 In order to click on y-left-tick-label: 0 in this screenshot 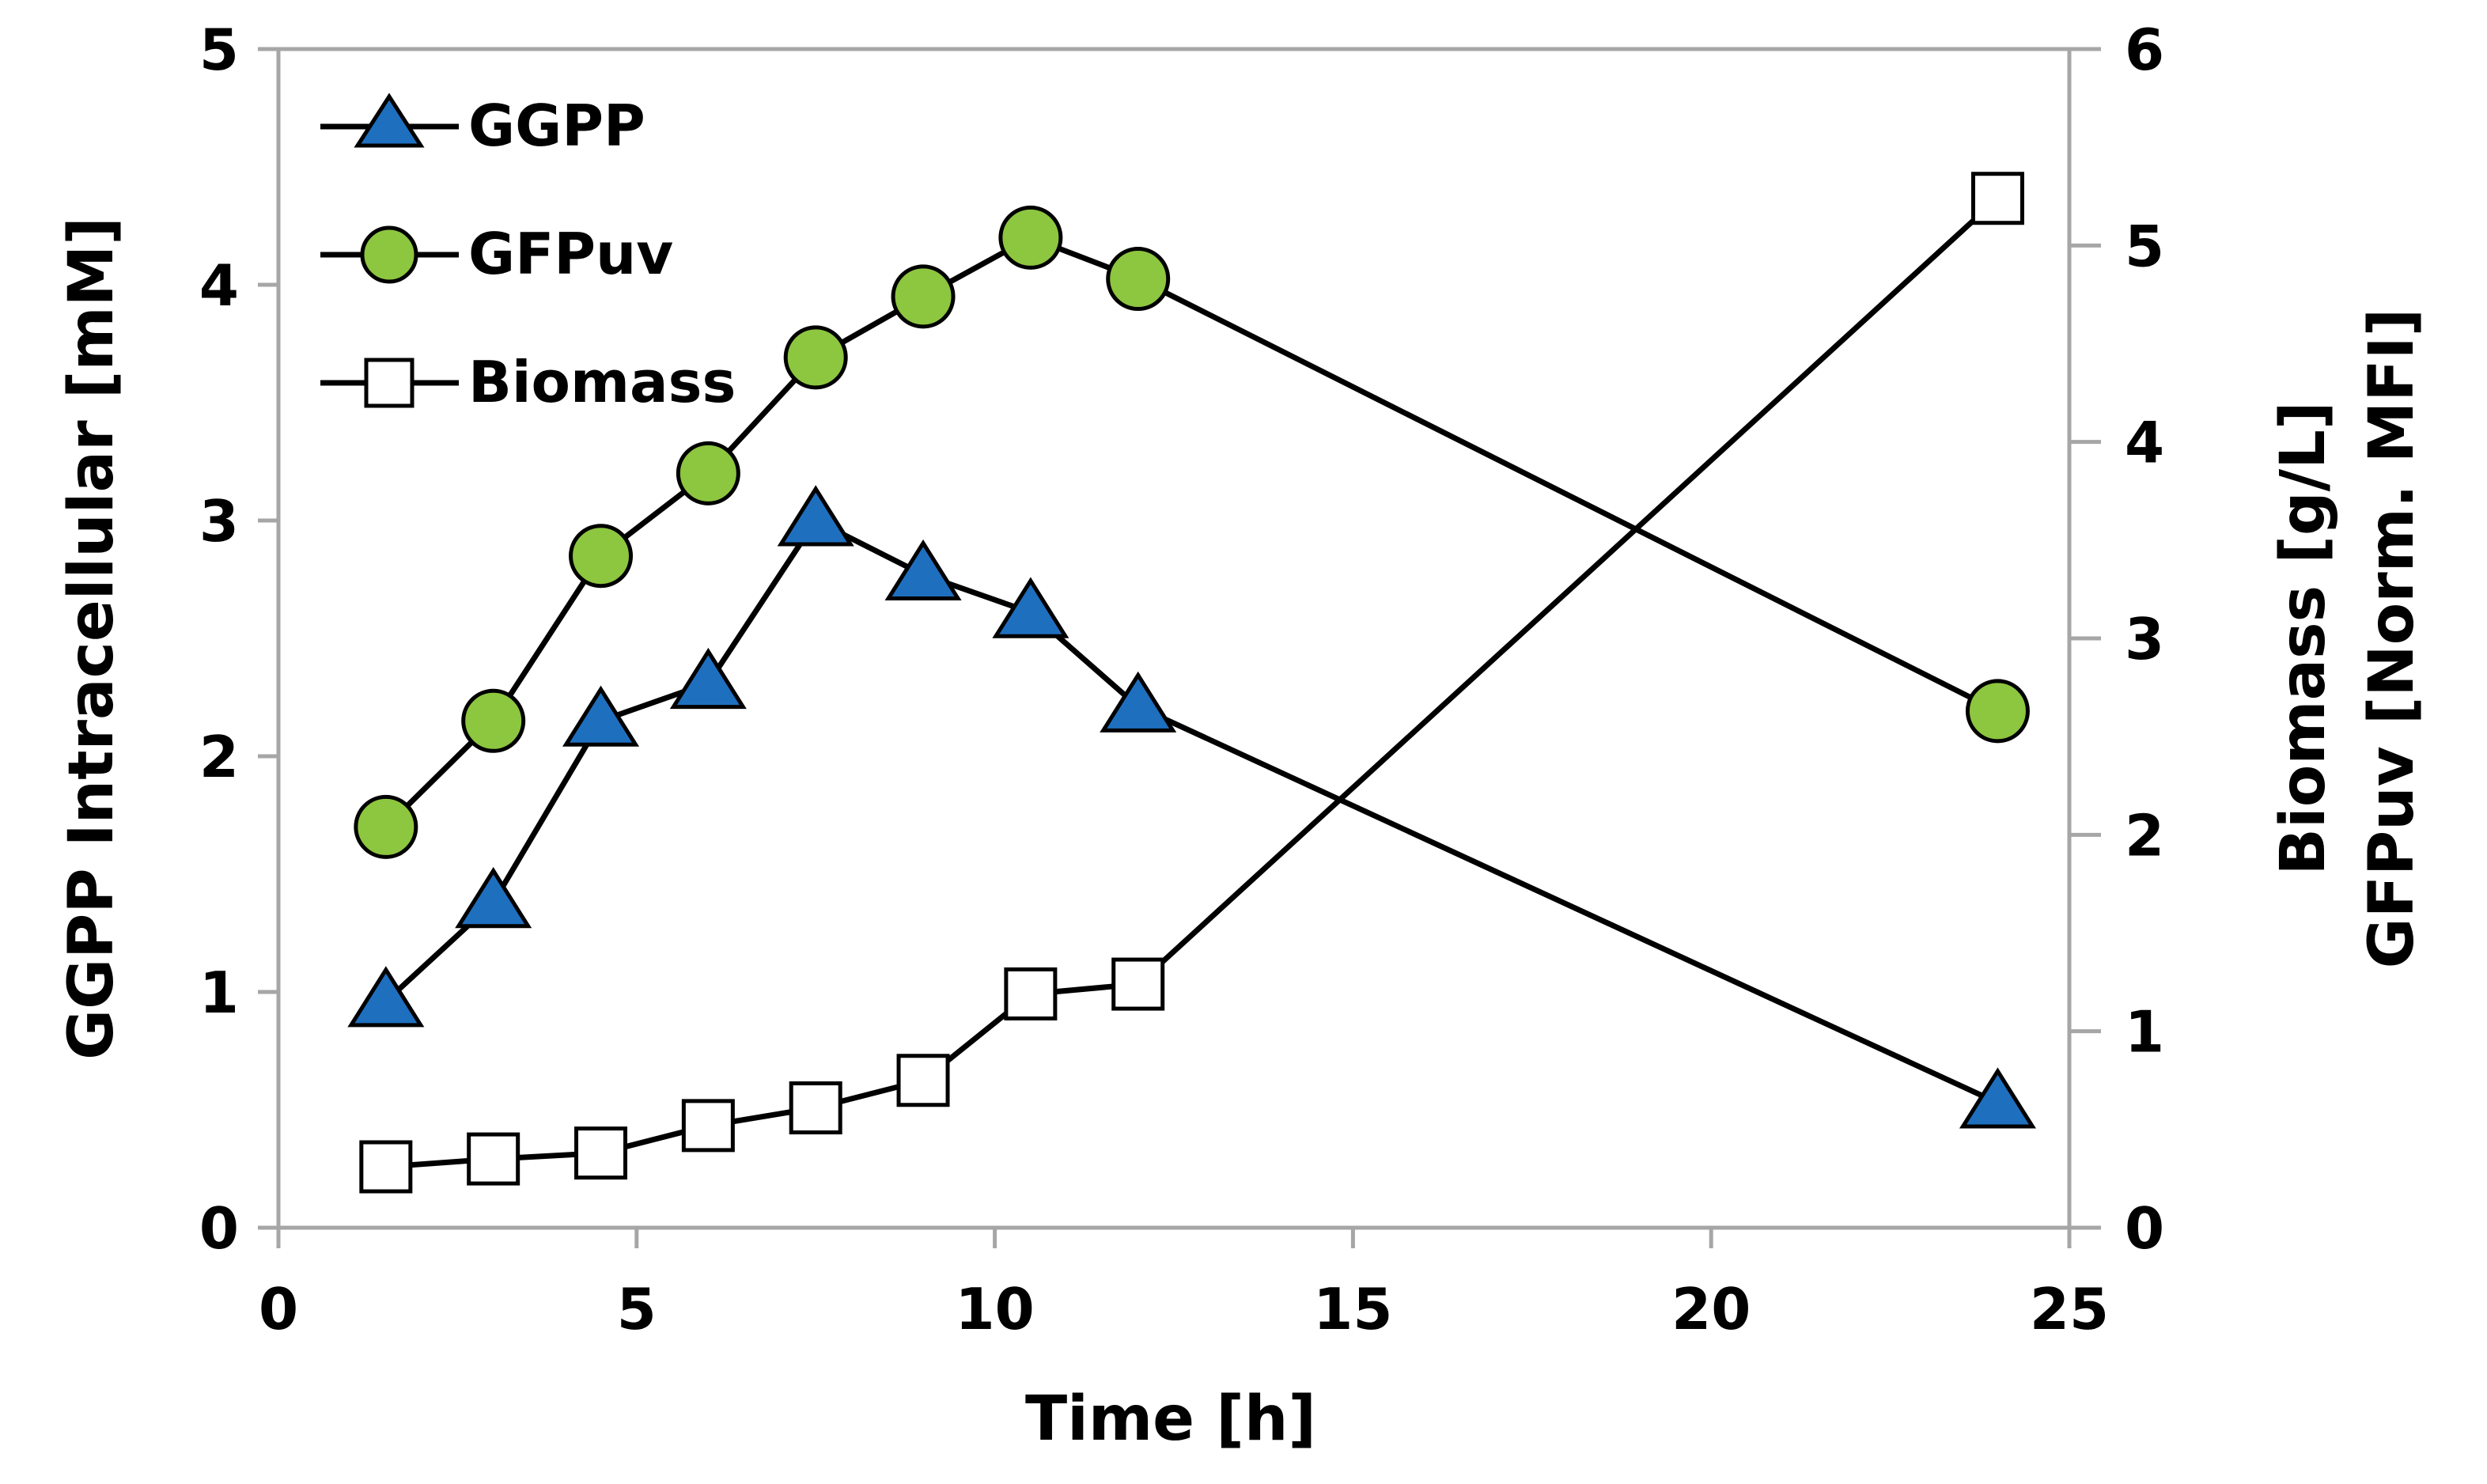, I will do `click(219, 1228)`.